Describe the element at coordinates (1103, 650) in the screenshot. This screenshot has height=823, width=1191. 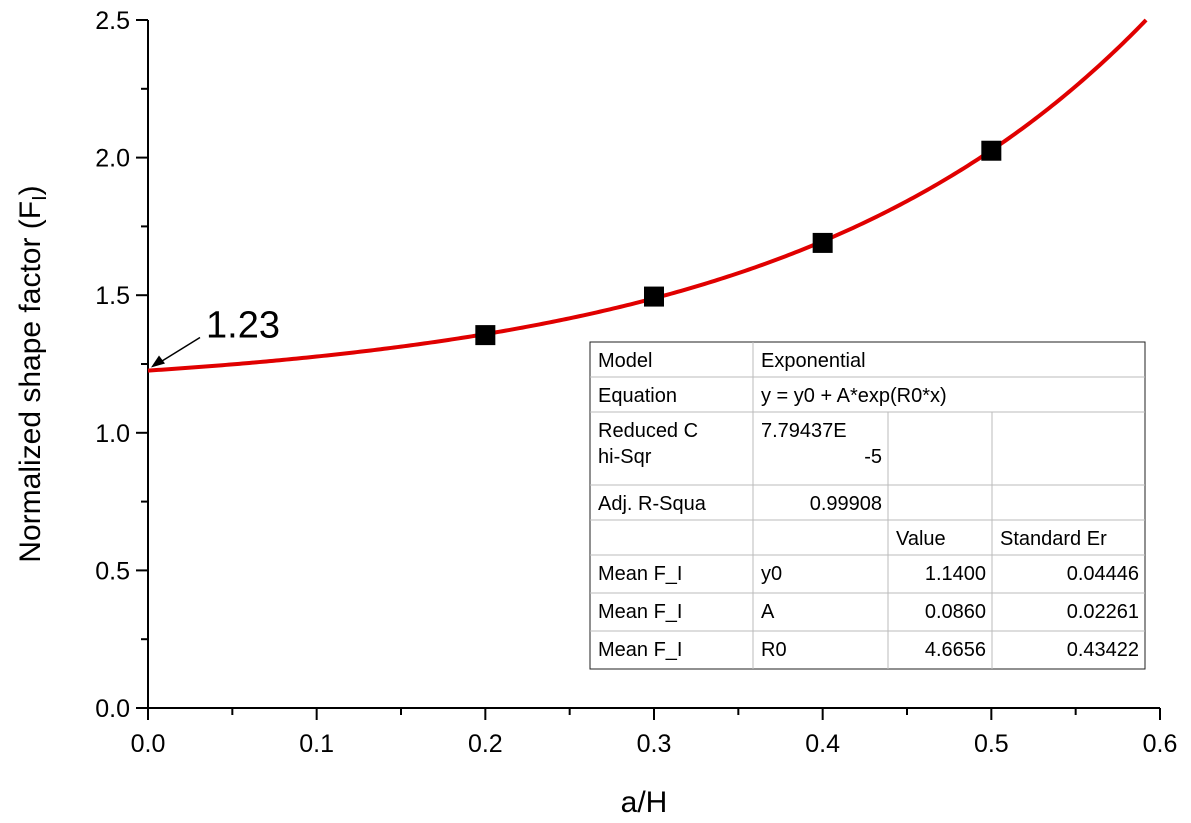
I see `table-cell: 0.43422` at that location.